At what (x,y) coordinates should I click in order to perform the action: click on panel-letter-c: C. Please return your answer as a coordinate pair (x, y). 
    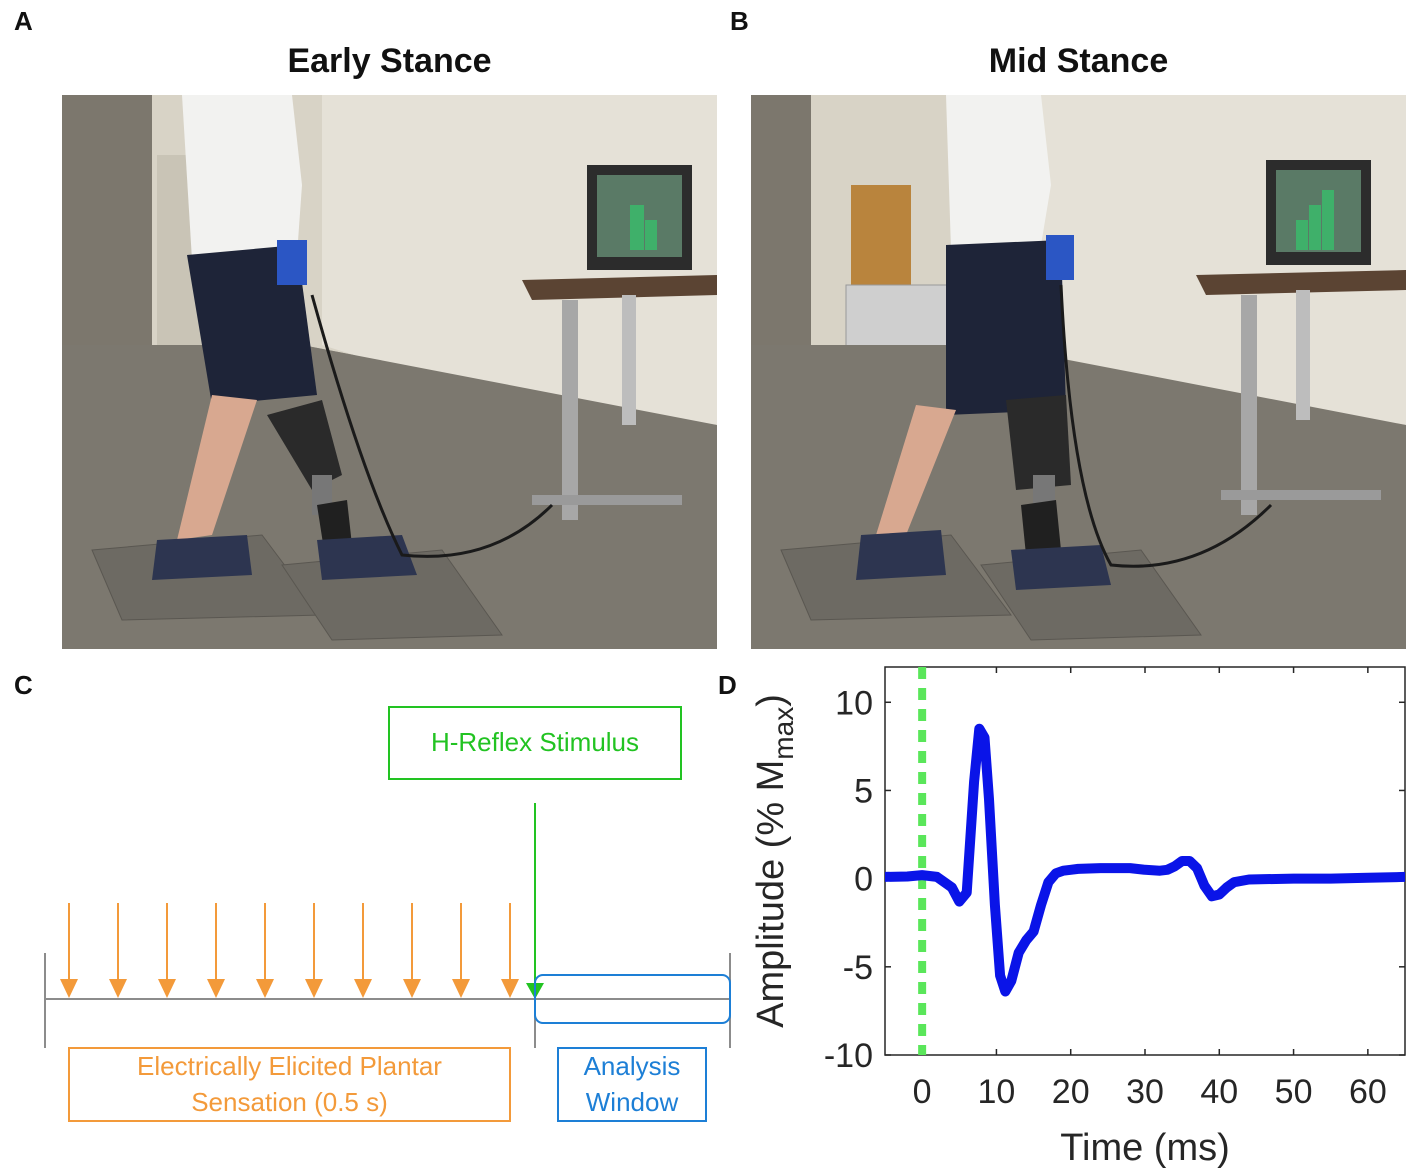
    Looking at the image, I should click on (23, 685).